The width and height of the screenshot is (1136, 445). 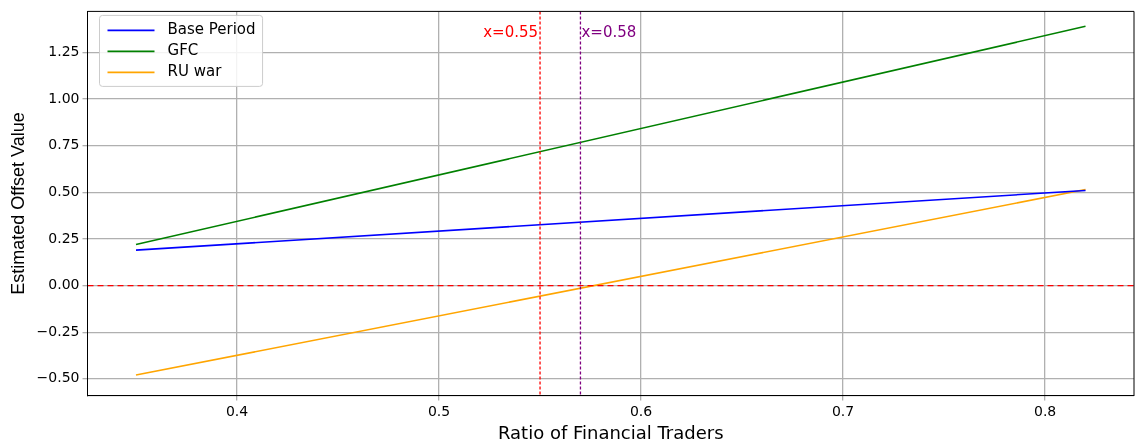 What do you see at coordinates (211, 29) in the screenshot?
I see `legend-label: Base Period` at bounding box center [211, 29].